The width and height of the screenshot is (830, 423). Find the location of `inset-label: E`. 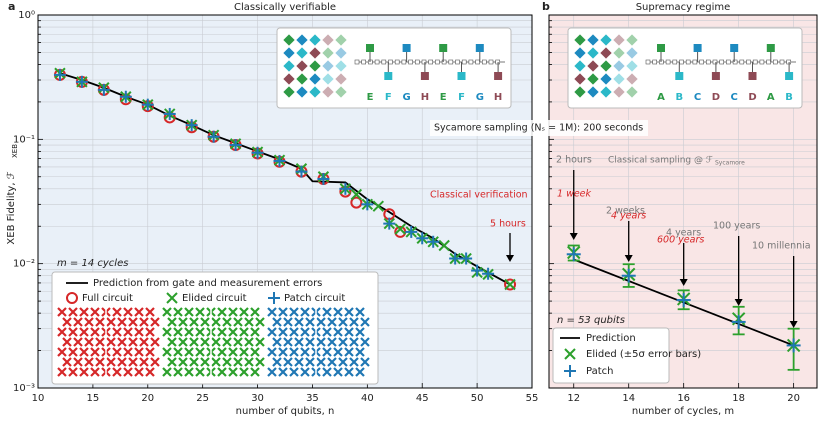

inset-label: E is located at coordinates (443, 97).